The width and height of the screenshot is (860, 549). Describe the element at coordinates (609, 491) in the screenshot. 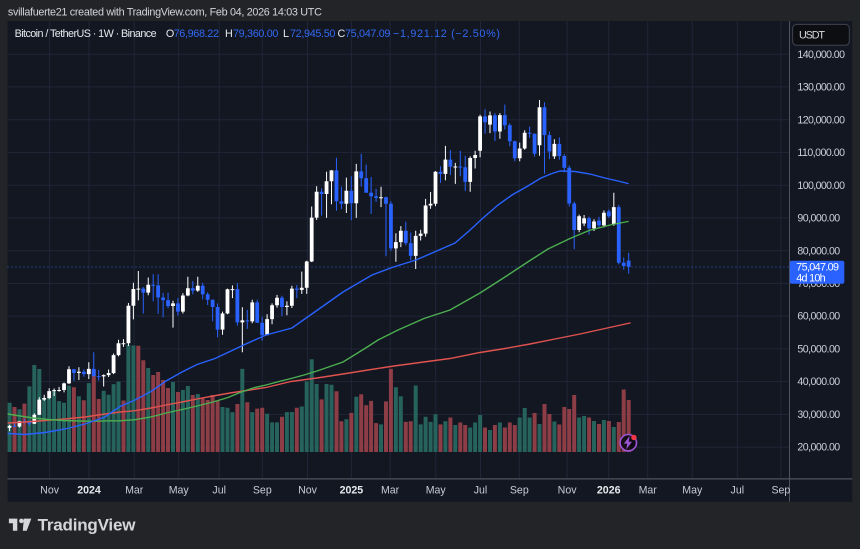

I see `svg-text: 2026` at that location.